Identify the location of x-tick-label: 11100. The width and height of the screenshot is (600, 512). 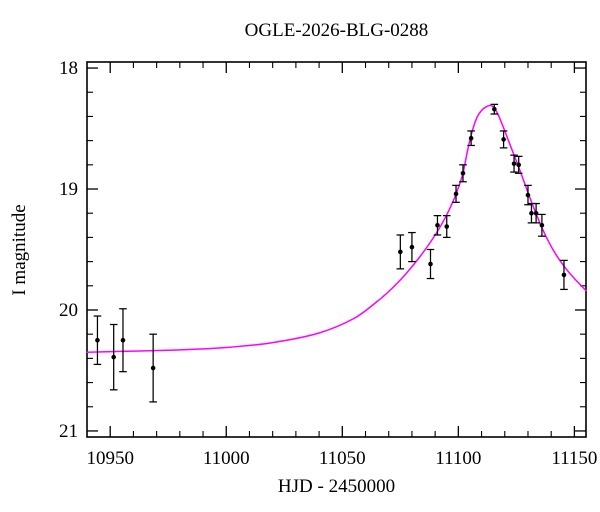
(458, 458).